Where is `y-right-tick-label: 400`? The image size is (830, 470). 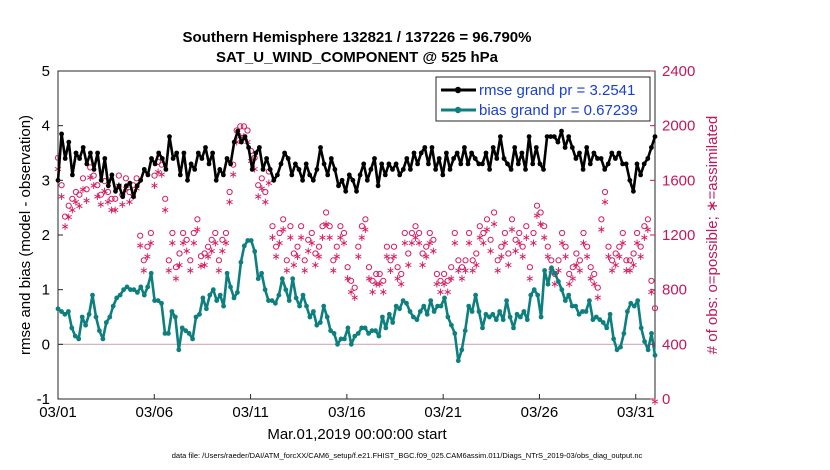
y-right-tick-label: 400 is located at coordinates (674, 344).